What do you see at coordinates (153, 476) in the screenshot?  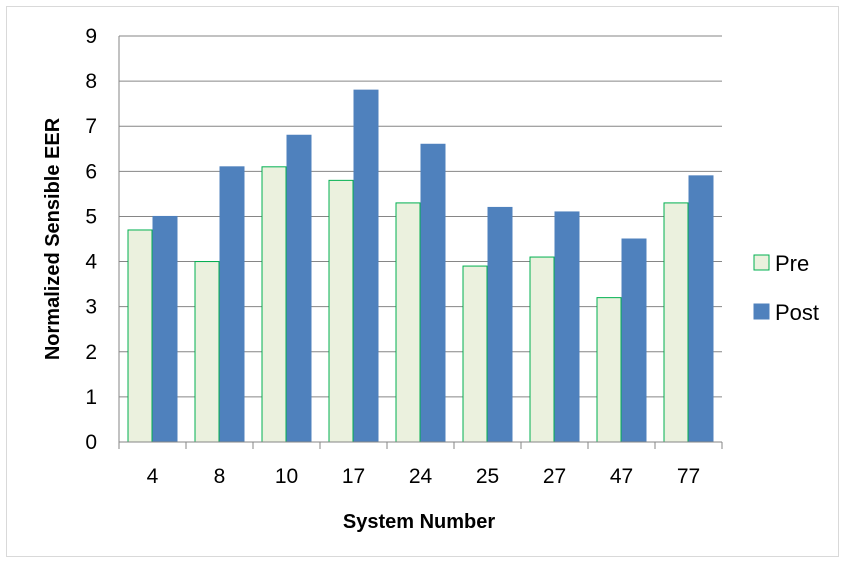 I see `x-tick-label: 4` at bounding box center [153, 476].